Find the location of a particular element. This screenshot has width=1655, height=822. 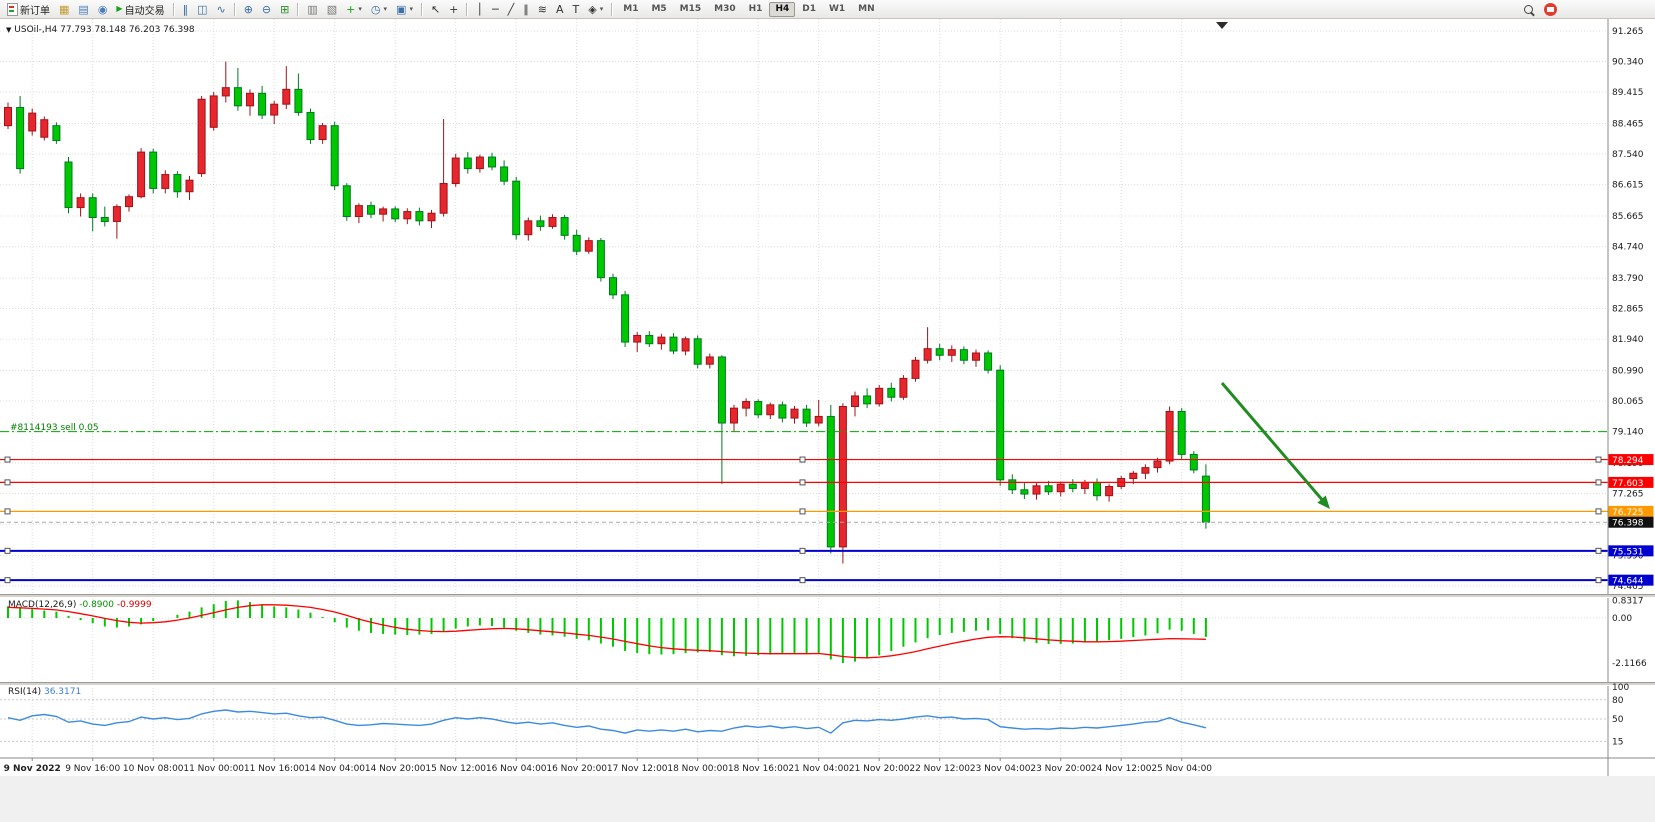

timeframe-w1-button: W1 is located at coordinates (837, 8).